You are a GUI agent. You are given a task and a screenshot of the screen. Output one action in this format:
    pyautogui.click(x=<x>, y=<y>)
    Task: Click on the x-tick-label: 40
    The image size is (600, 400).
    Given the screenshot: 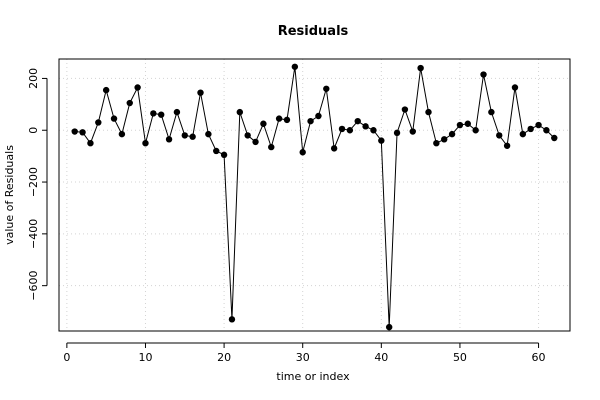 What is the action you would take?
    pyautogui.click(x=381, y=357)
    